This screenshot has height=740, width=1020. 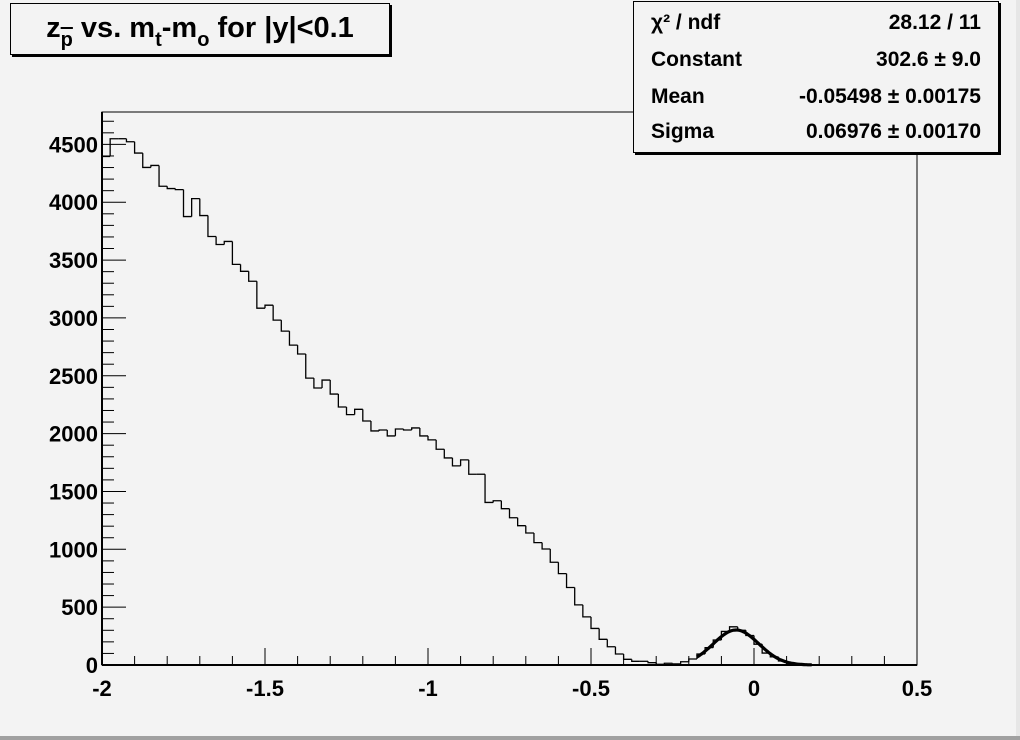 I want to click on stat-label: χ² / ndf, so click(x=686, y=22).